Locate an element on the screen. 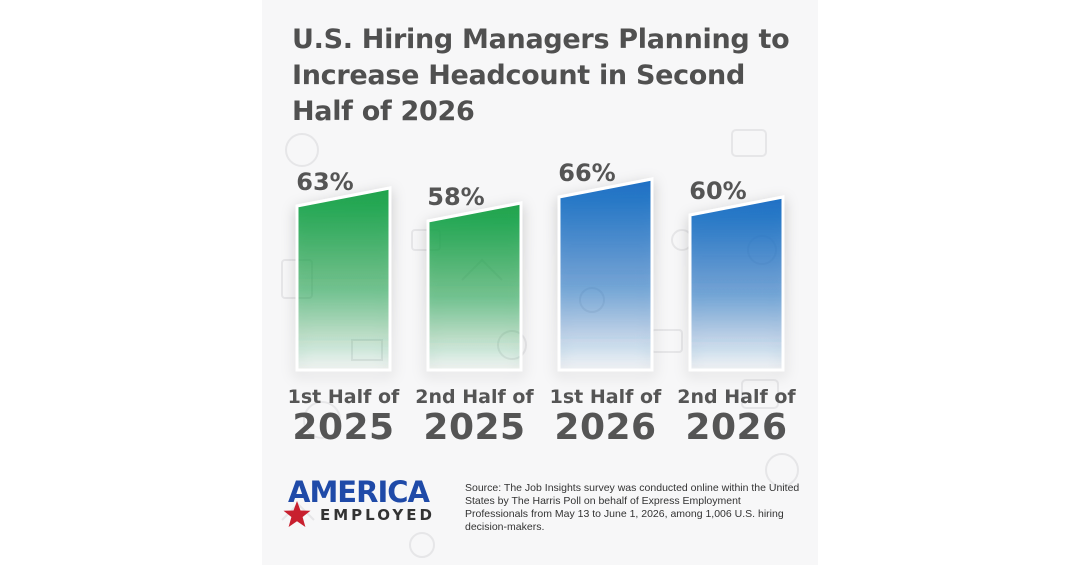 This screenshot has height=565, width=1080. category-label-1: 1st Half of 2025 is located at coordinates (343, 417).